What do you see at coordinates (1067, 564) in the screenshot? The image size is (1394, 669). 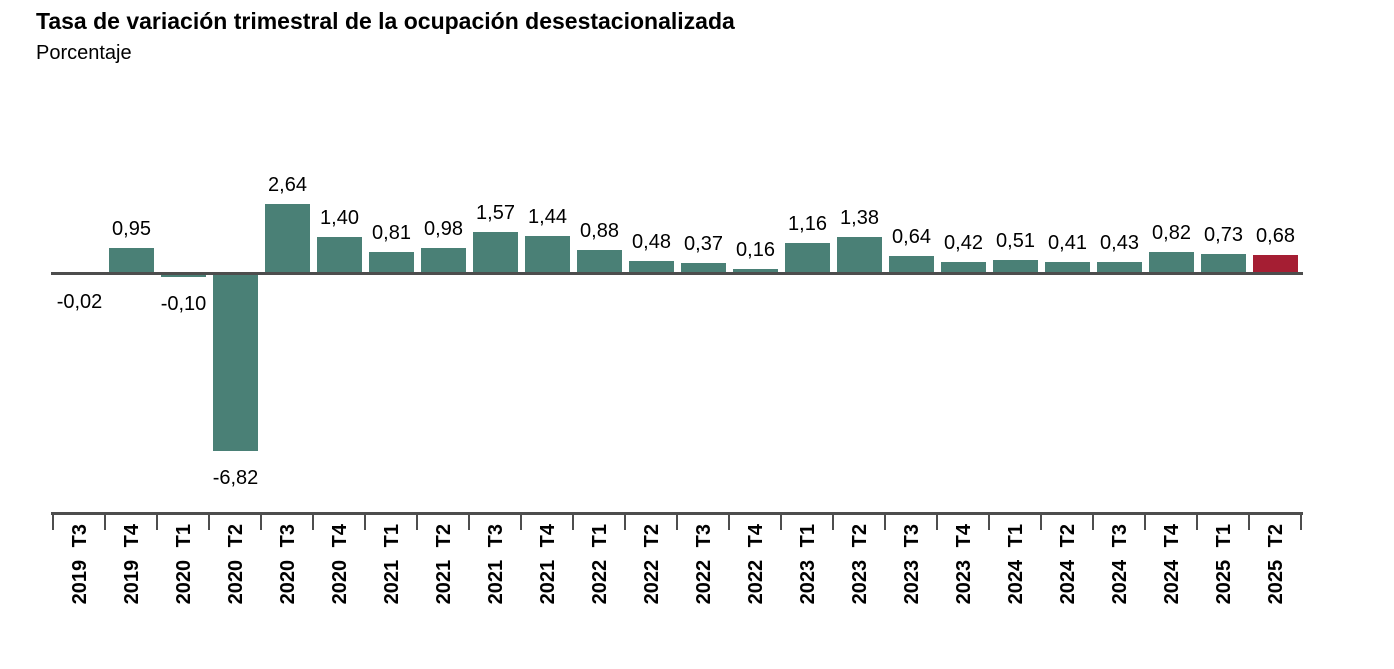 I see `axis-tick-label: 2024 T2` at bounding box center [1067, 564].